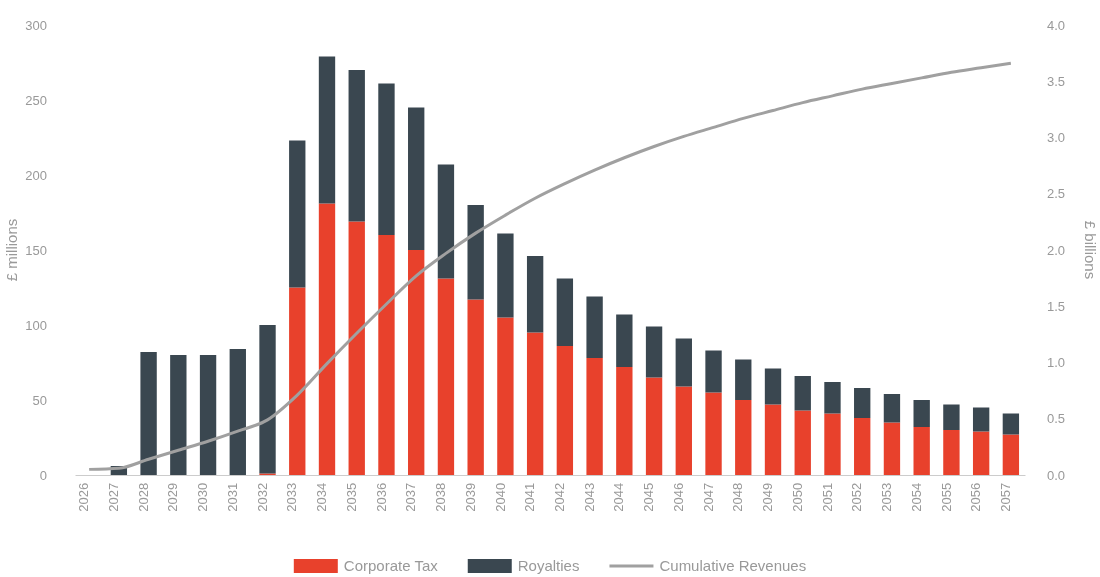  I want to click on y2-tick-label: 1.5, so click(1056, 306).